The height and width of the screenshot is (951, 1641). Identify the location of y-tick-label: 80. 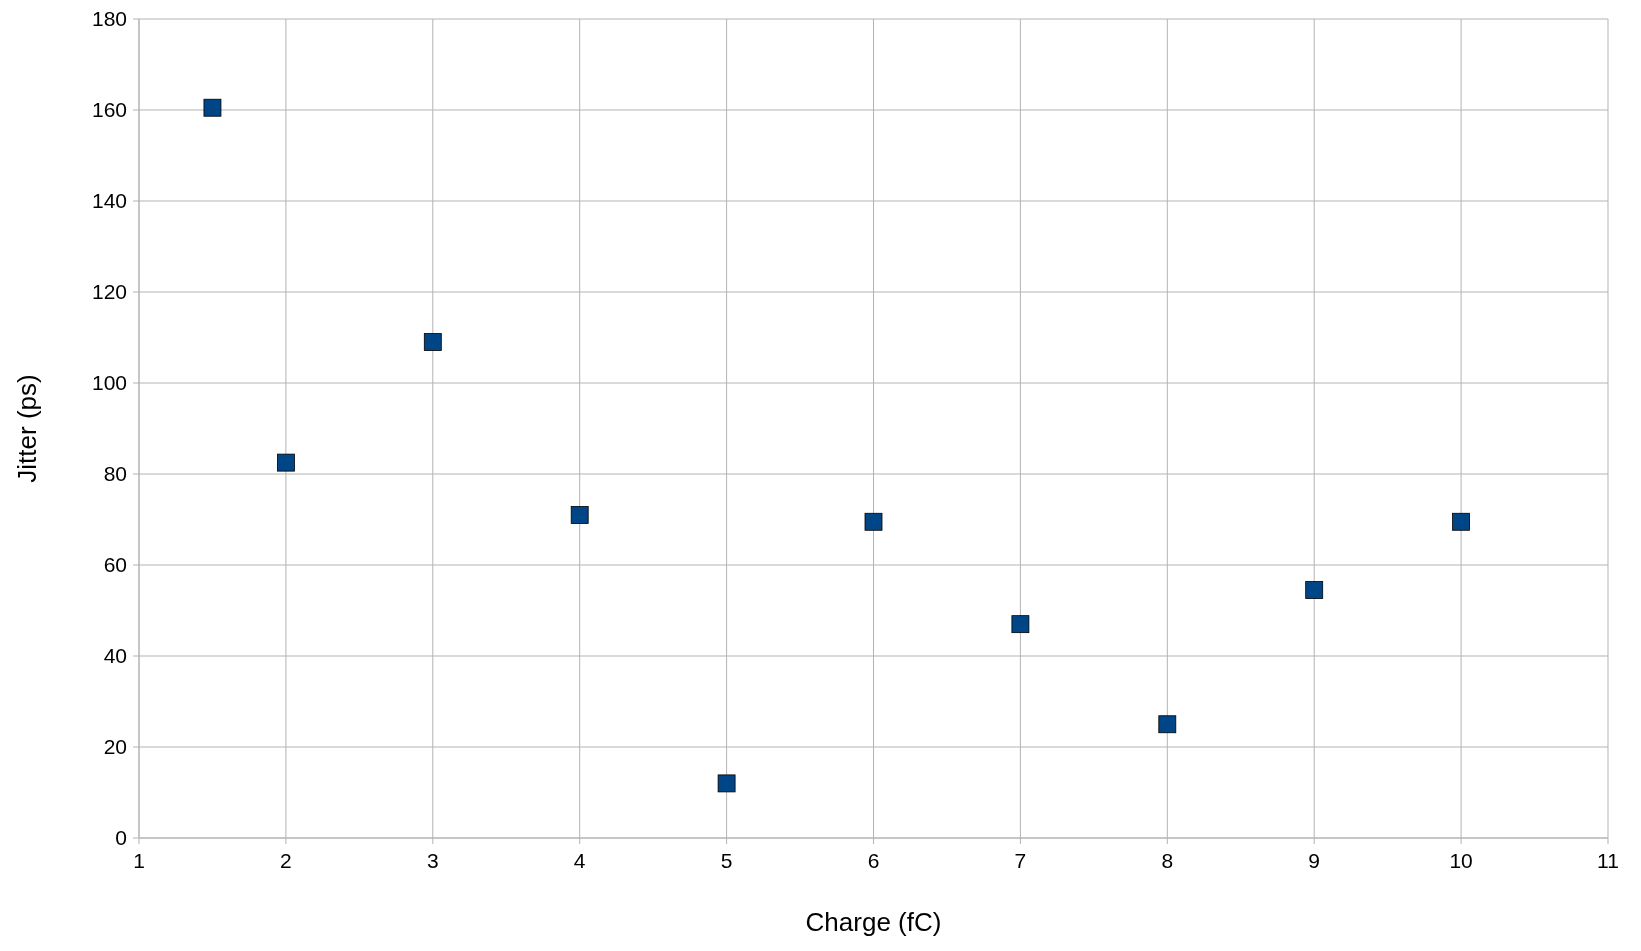
(115, 473).